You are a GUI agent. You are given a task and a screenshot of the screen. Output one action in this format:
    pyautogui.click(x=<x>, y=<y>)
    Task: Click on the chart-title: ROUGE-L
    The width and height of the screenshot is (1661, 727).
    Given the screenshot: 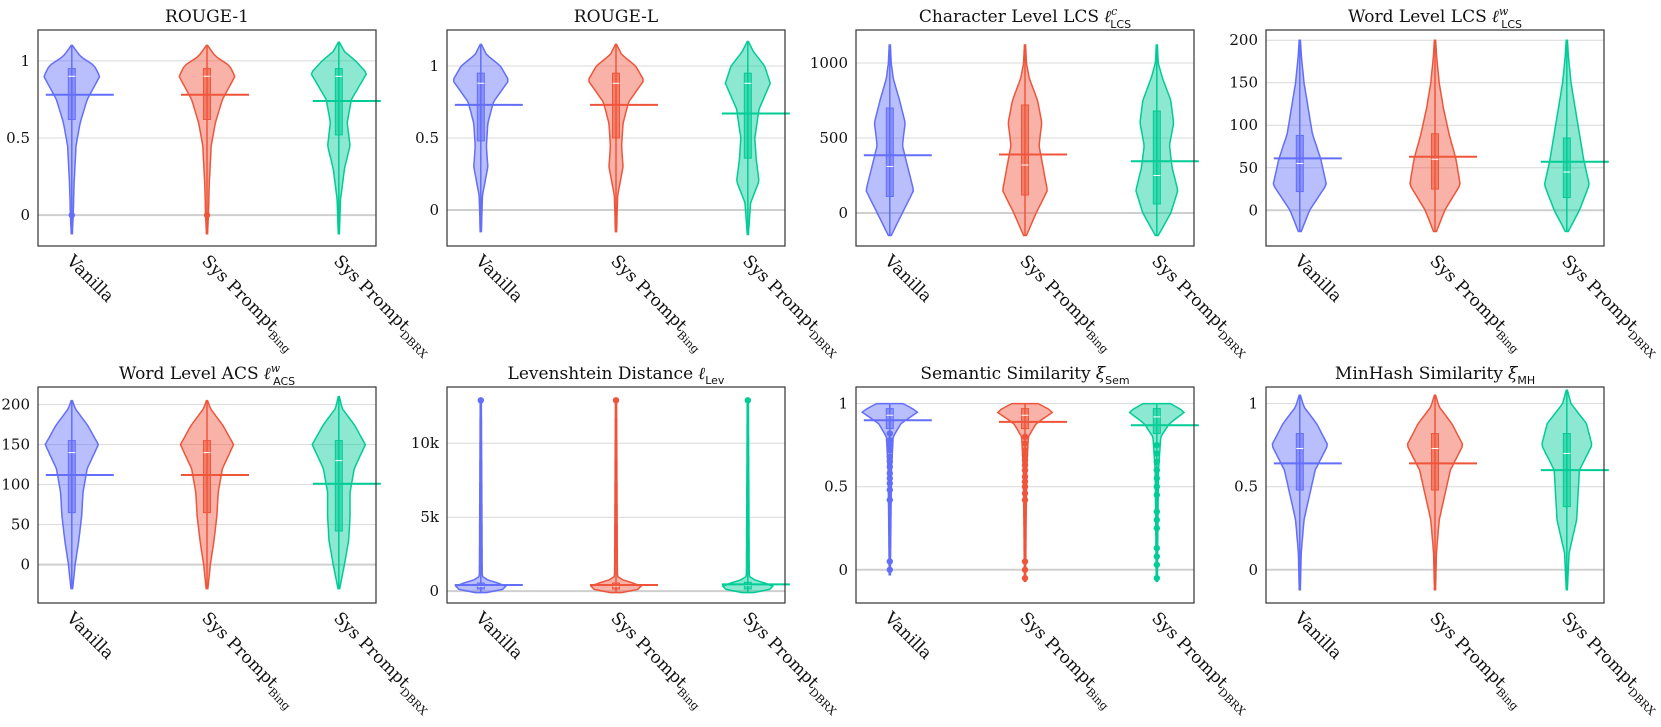 What is the action you would take?
    pyautogui.click(x=616, y=17)
    